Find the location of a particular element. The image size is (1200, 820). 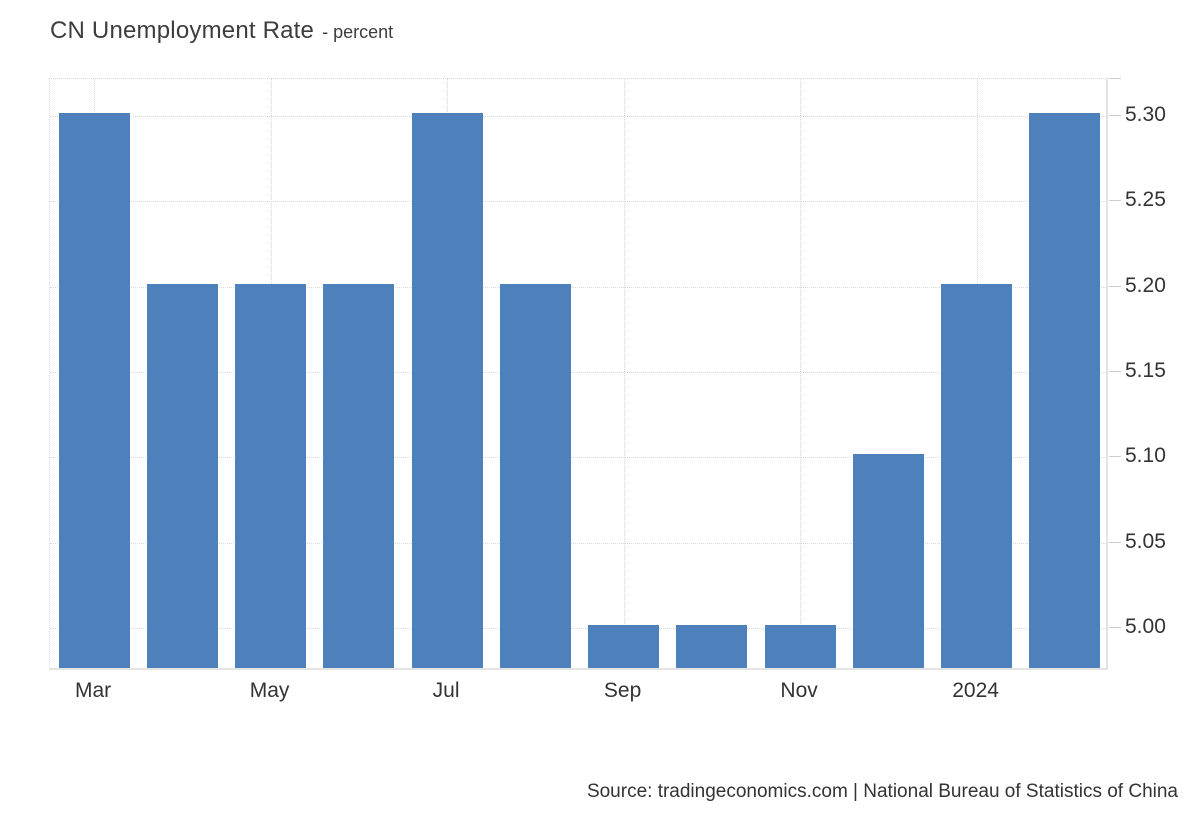

x-axis-label: Sep is located at coordinates (622, 690).